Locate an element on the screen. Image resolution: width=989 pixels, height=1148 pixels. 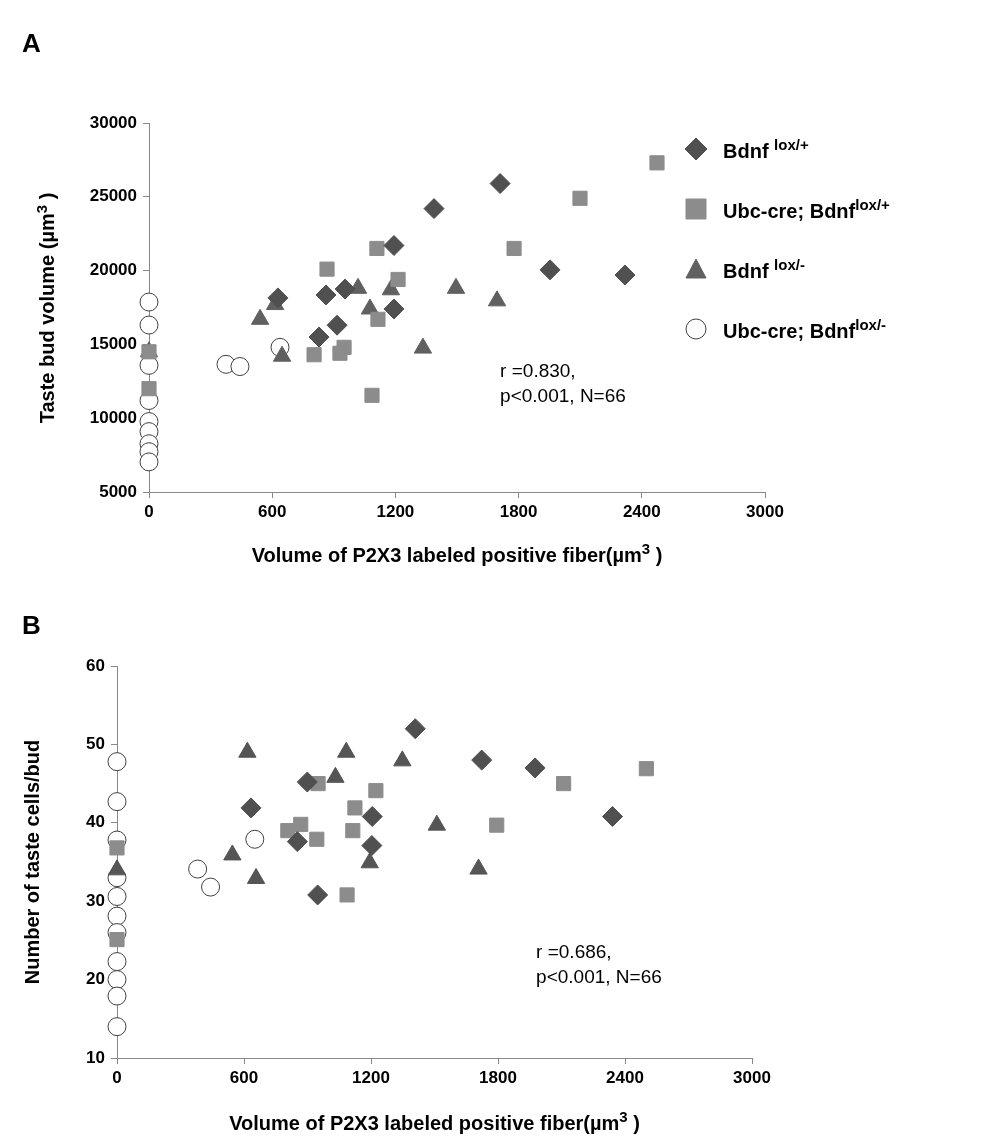
chart-title: B is located at coordinates (31, 625).